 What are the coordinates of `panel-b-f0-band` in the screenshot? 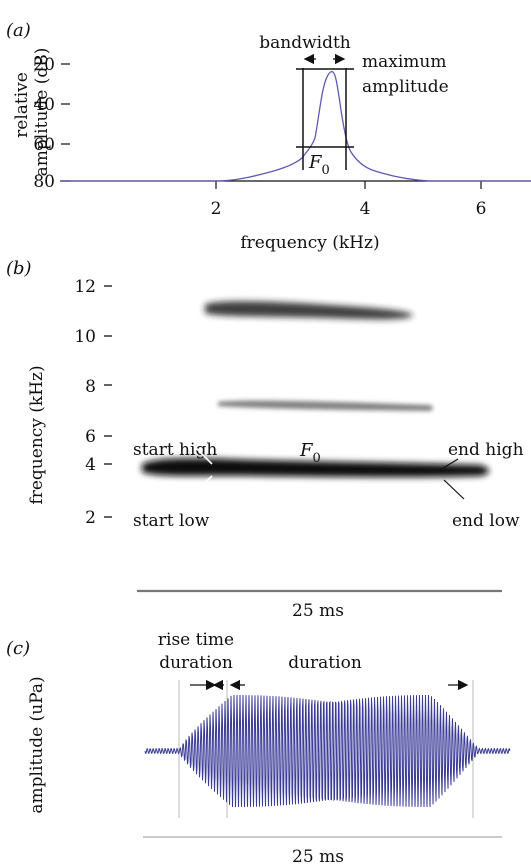 It's located at (315, 468).